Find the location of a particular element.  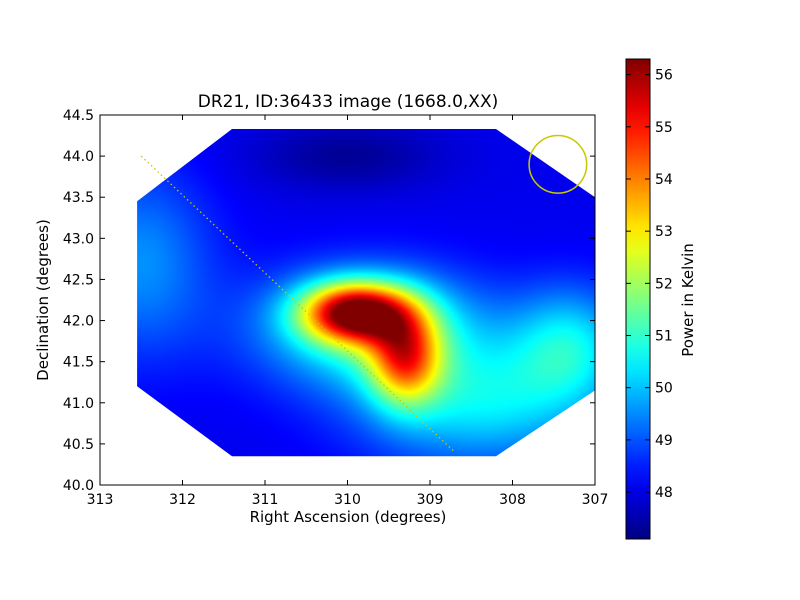

colorbar-ticks: 48 49 50 51 52 53 54 55 56 is located at coordinates (649, 284).